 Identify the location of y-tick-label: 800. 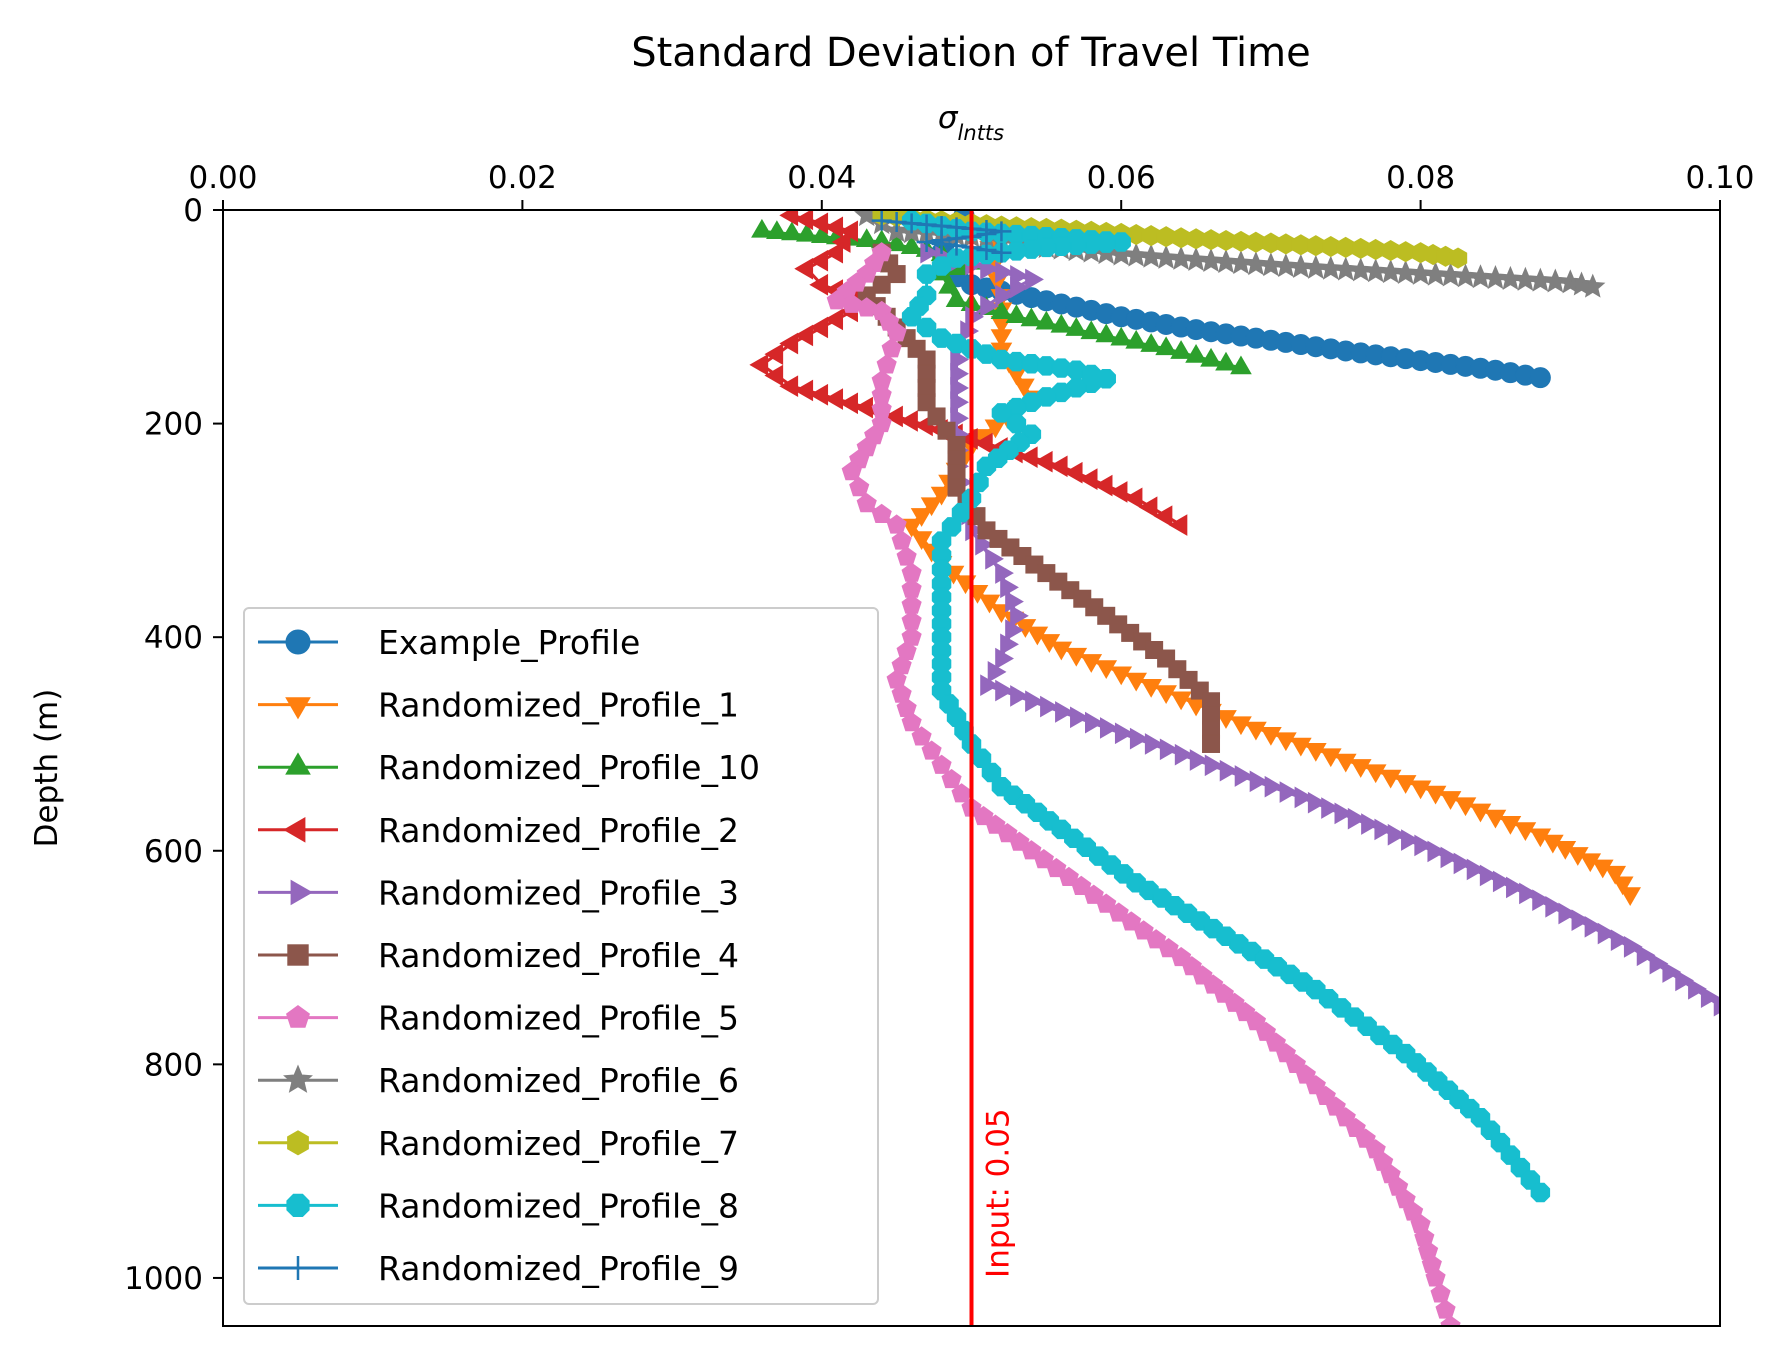
(173, 1065).